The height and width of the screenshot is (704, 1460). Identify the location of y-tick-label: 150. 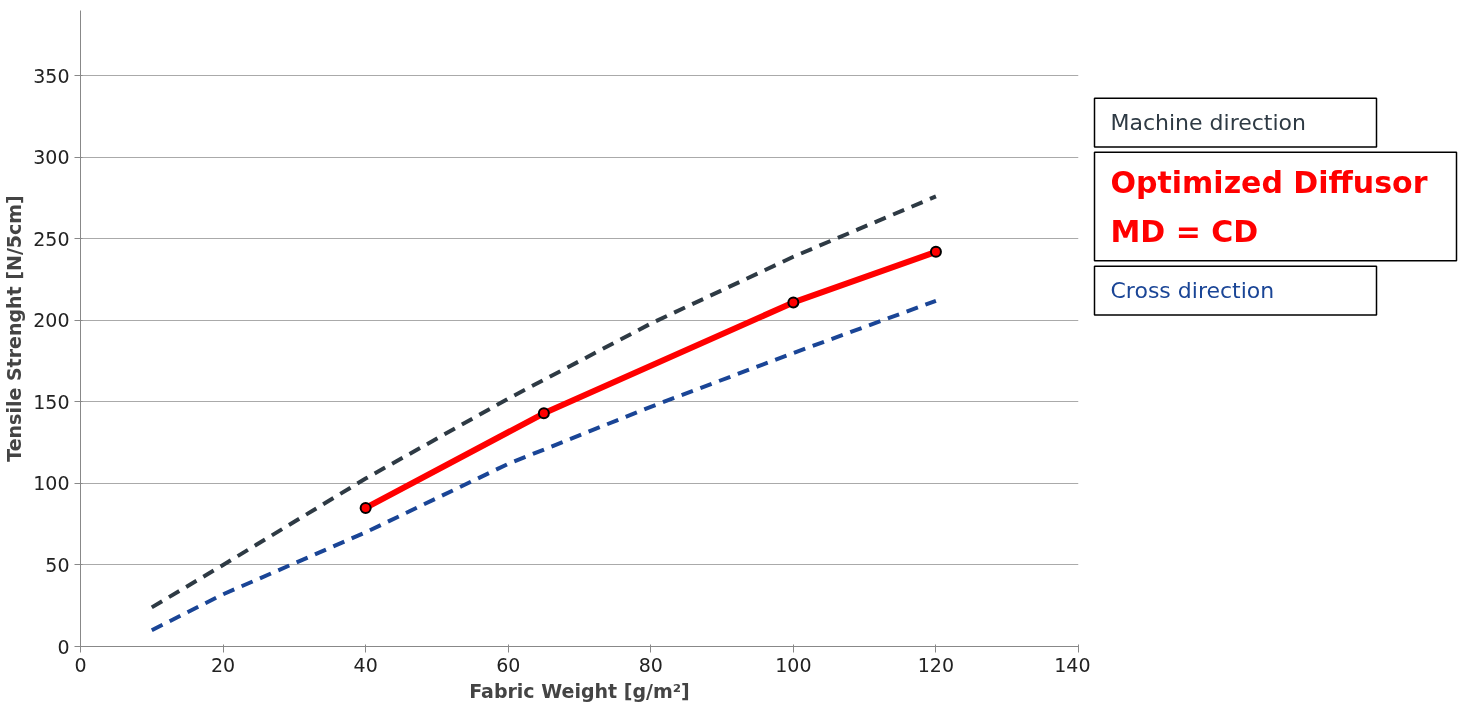
(51, 401).